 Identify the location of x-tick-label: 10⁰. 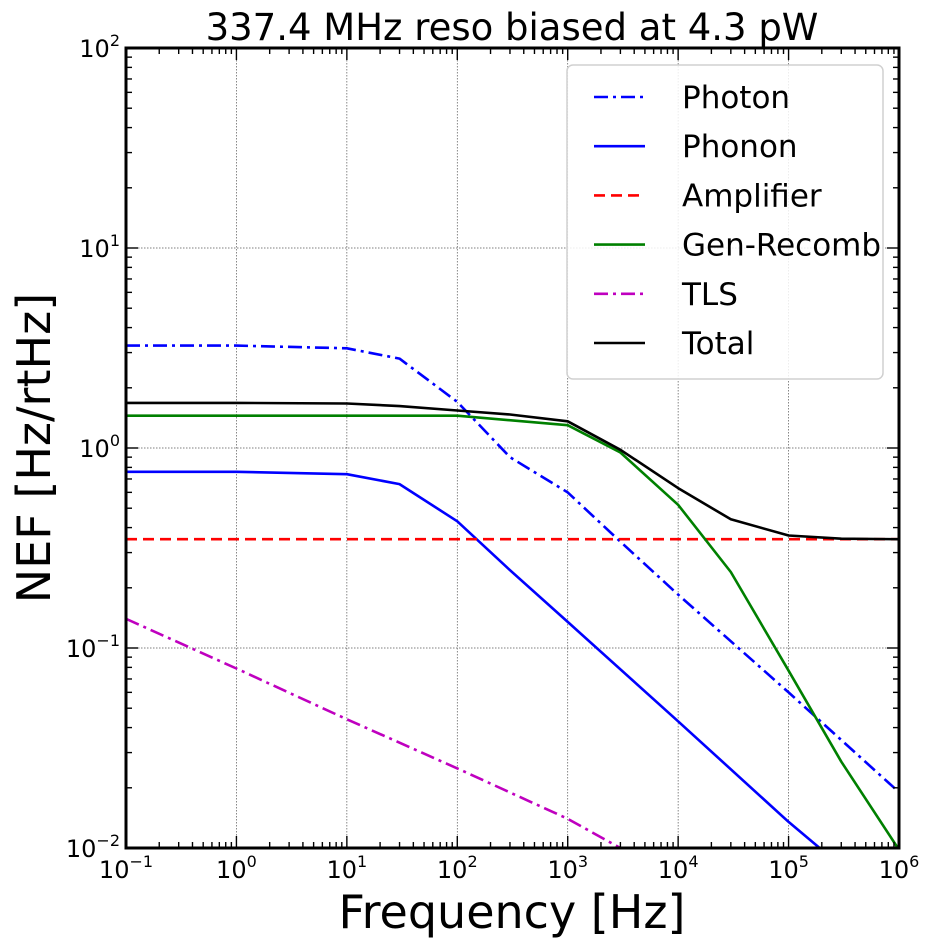
(236, 868).